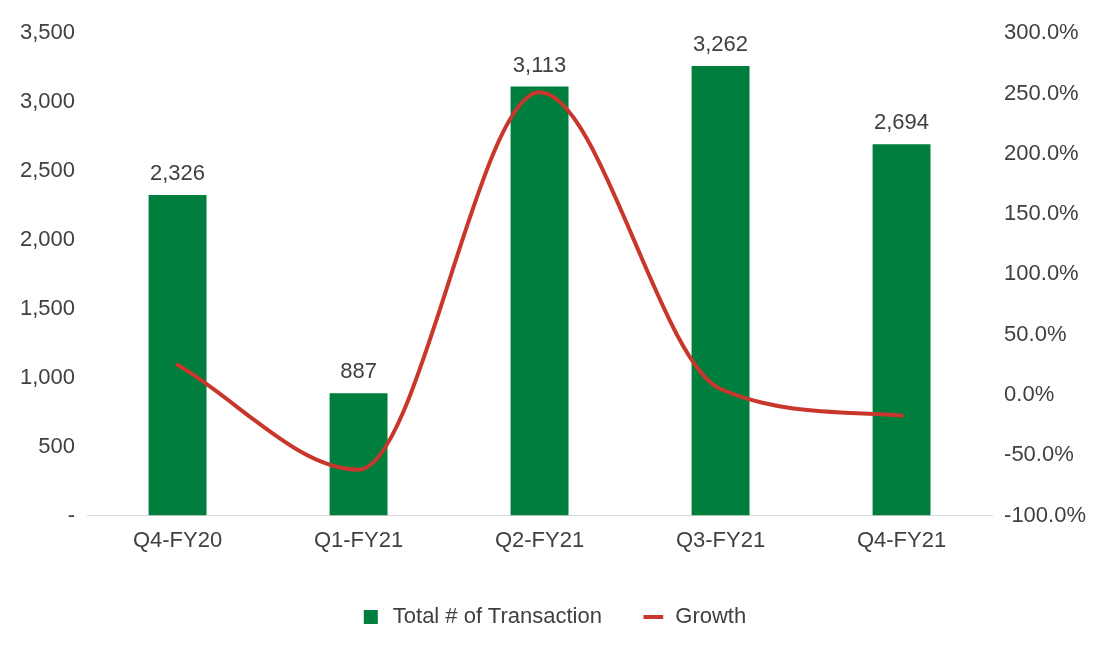 The width and height of the screenshot is (1109, 648). Describe the element at coordinates (497, 616) in the screenshot. I see `legend-label: Total # of Transaction` at that location.